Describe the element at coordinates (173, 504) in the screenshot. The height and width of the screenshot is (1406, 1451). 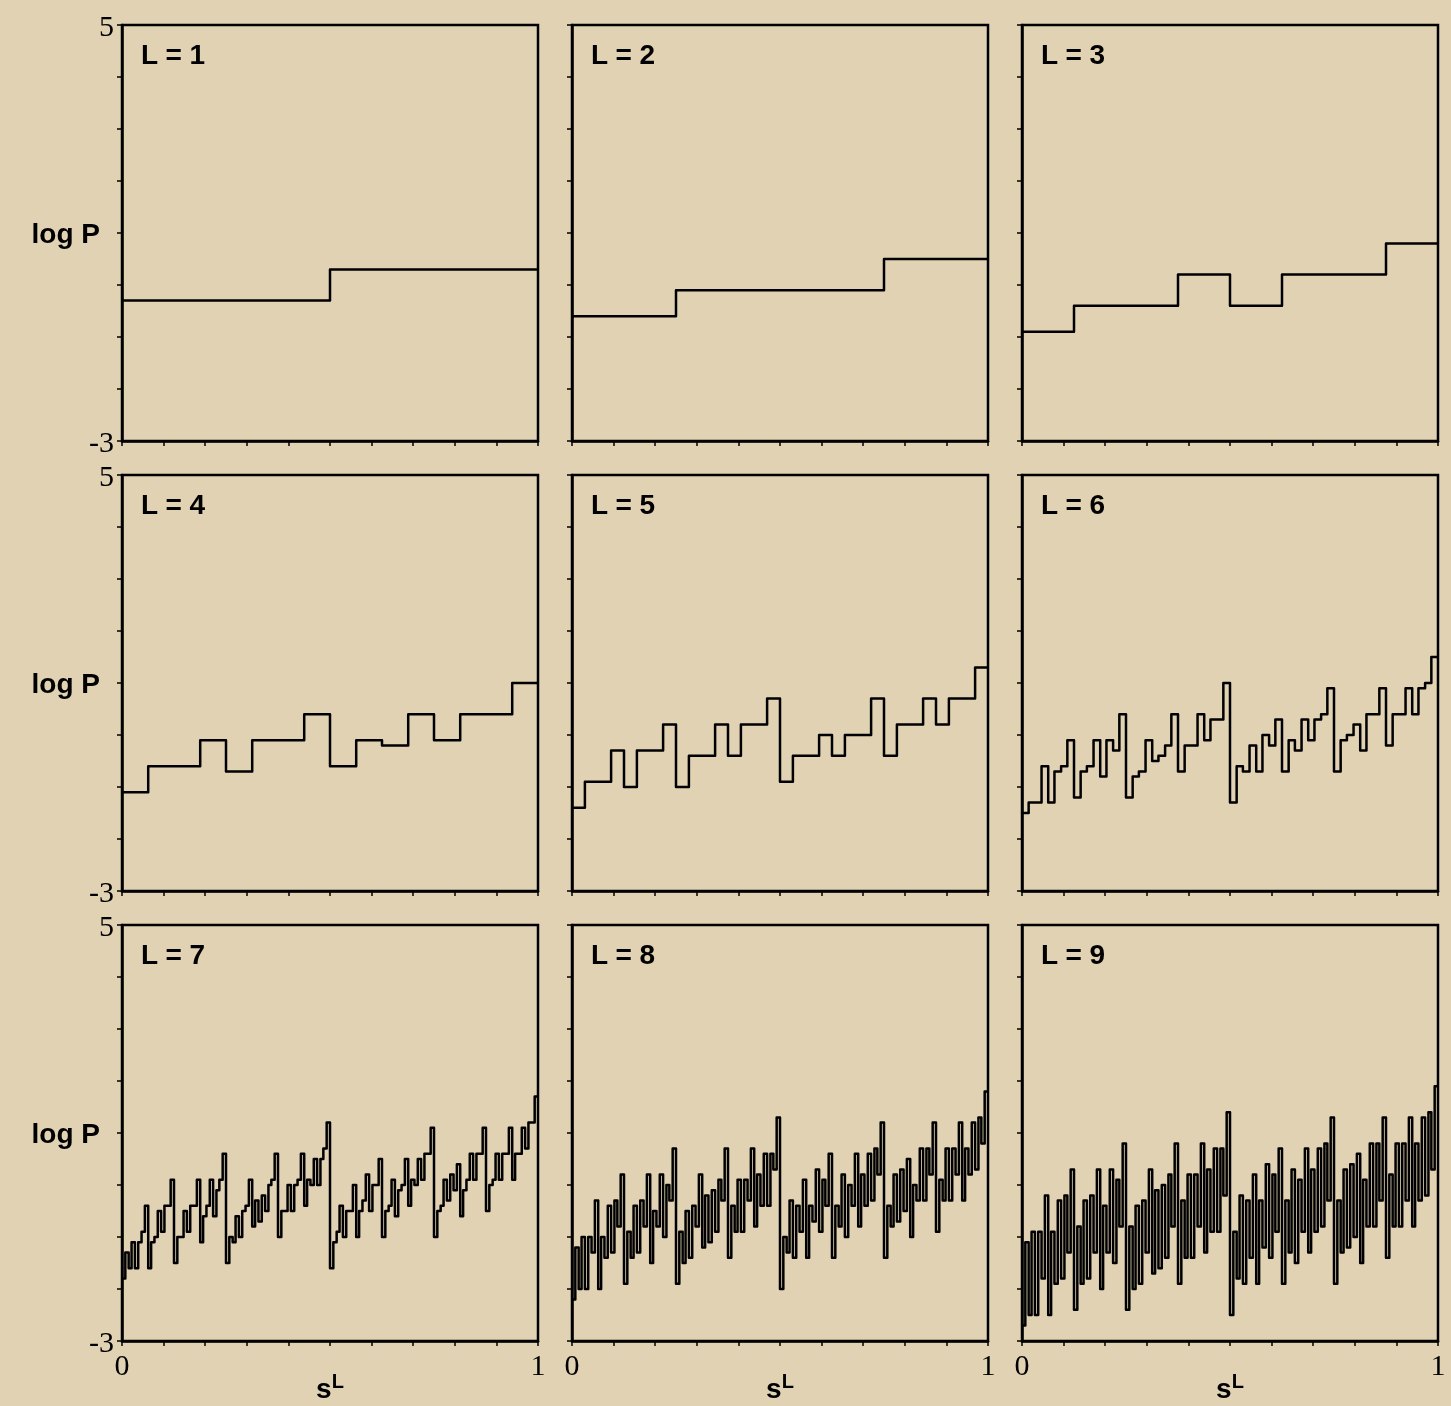
I see `text: L = 4` at that location.